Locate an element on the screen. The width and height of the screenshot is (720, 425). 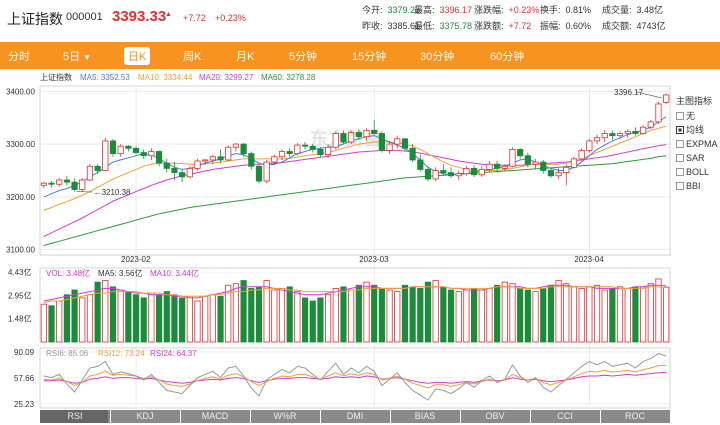
rsi-legend-rsi6: RSI6: 85.06 is located at coordinates (67, 353).